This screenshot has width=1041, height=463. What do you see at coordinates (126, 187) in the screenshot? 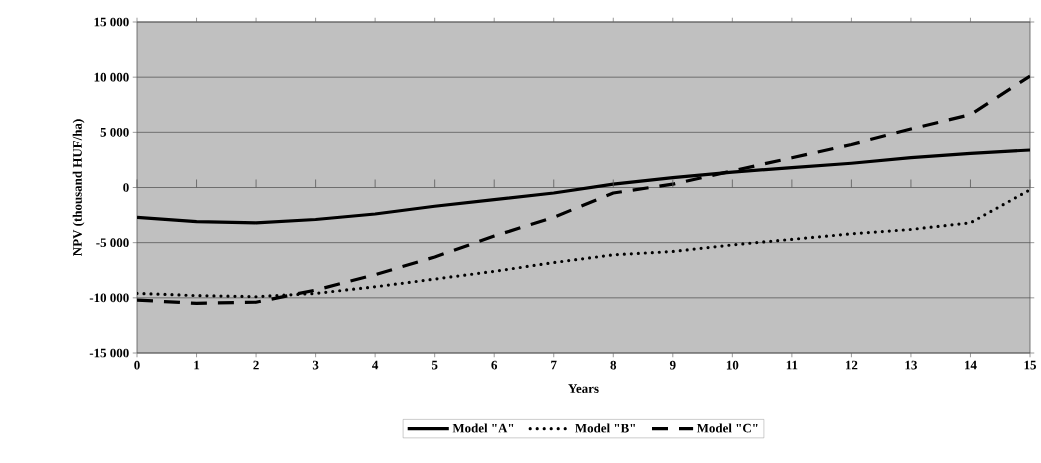
I see `y-tick-label: 0` at bounding box center [126, 187].